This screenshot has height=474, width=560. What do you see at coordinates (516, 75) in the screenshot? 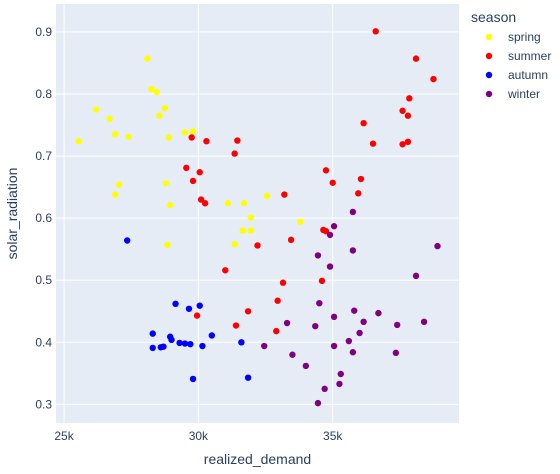
I see `legend-item-autumn: autumn` at bounding box center [516, 75].